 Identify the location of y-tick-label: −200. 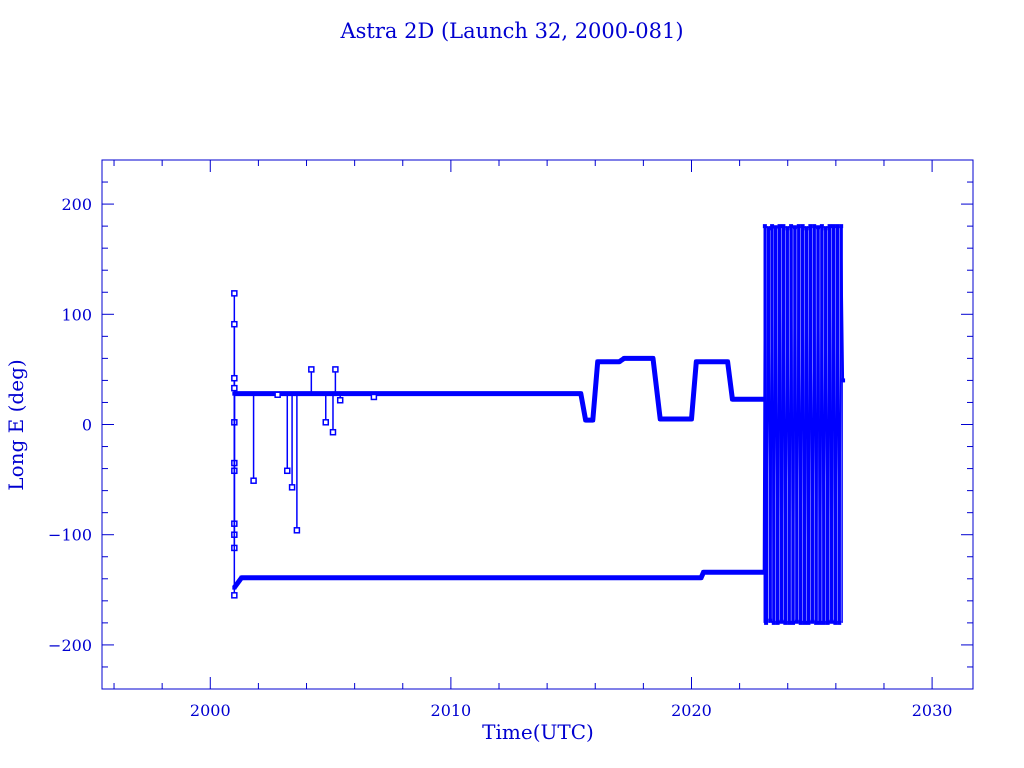
(70, 645).